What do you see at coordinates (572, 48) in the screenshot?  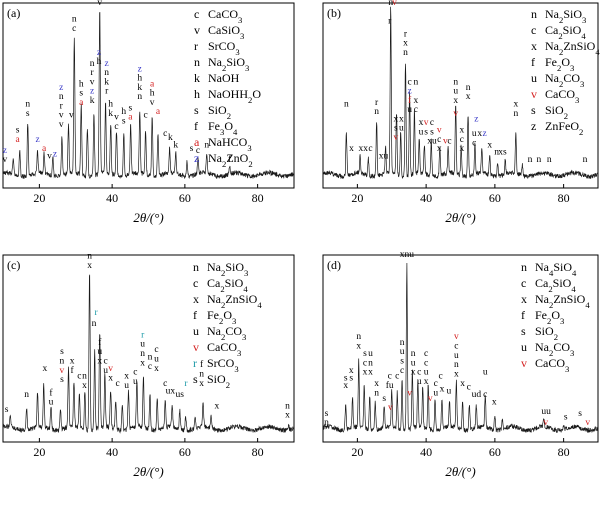 I see `legend-phase-name: Na2ZnSiO4` at bounding box center [572, 48].